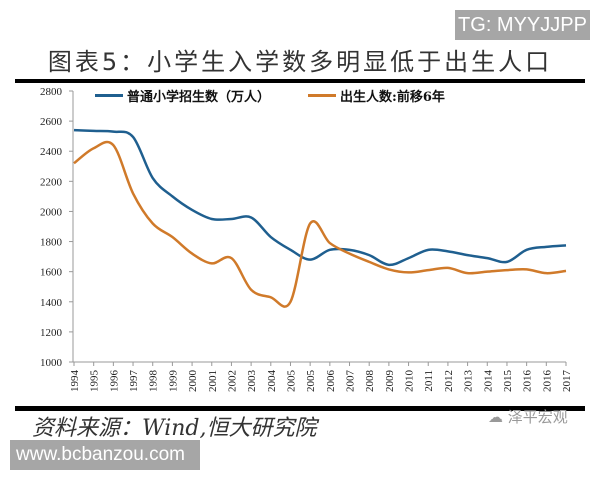 The height and width of the screenshot is (480, 600). Describe the element at coordinates (252, 381) in the screenshot. I see `x-tick-label: 2003` at that location.